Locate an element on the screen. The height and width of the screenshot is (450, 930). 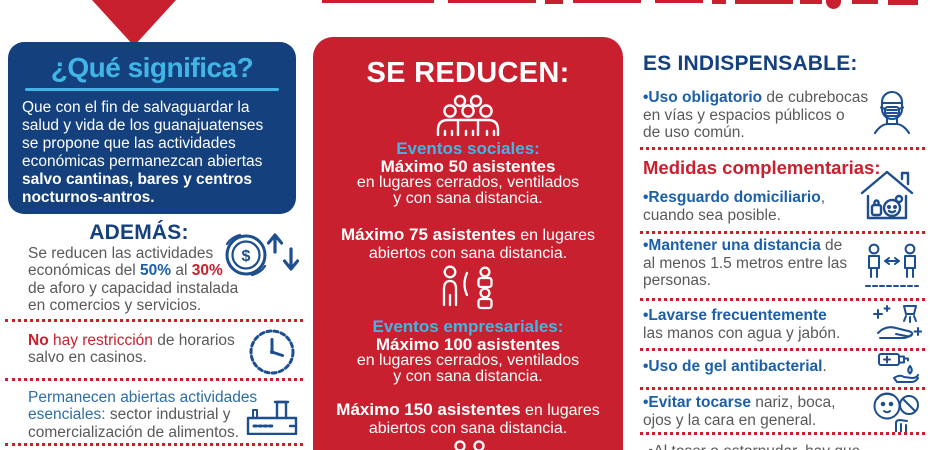
dollar-glyph: $ is located at coordinates (246, 256).